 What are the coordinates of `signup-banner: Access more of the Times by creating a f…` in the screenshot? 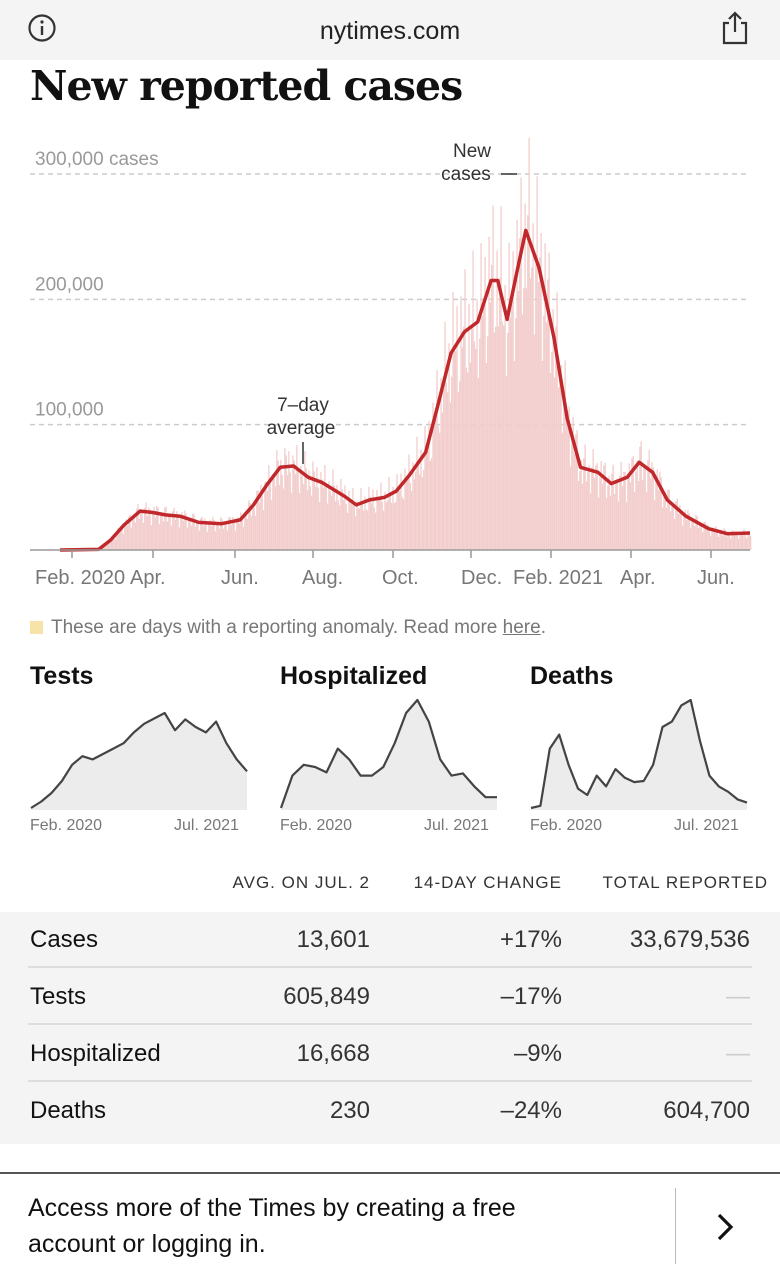 It's located at (390, 1227).